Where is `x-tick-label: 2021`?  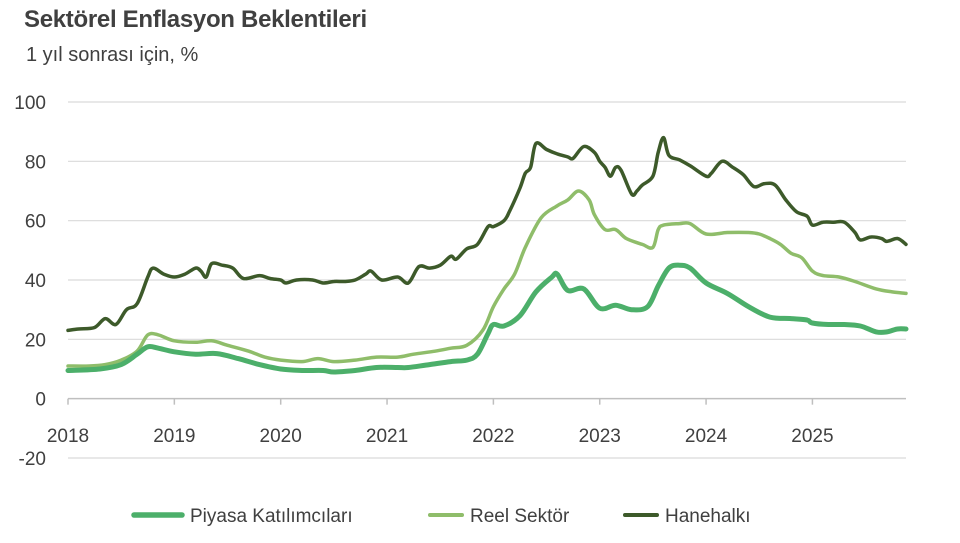 x-tick-label: 2021 is located at coordinates (387, 436).